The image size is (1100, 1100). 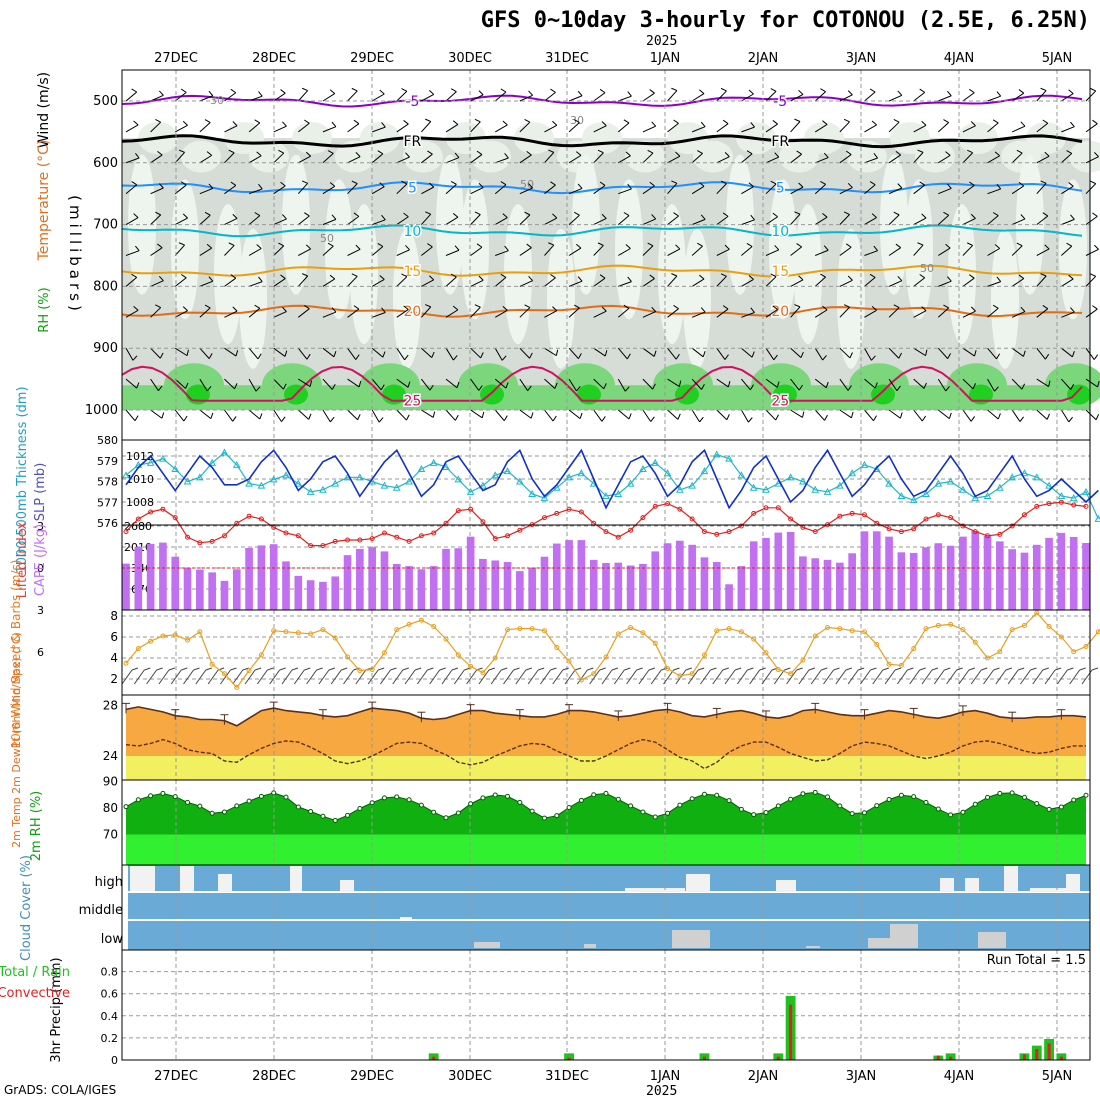 I want to click on cloud-high-bar, so click(x=947, y=885).